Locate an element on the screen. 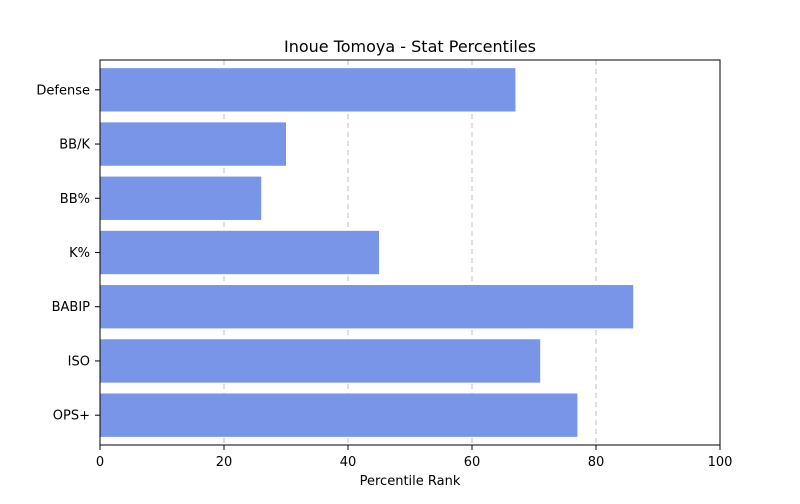  x-axis-ticks: 0 20 40 60 80 100 is located at coordinates (414, 457).